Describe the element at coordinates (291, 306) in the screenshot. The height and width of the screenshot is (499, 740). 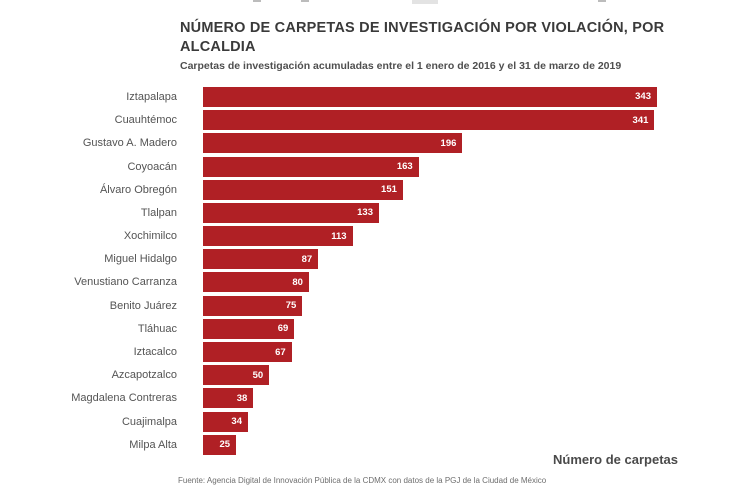
I see `bar-value-label: 75` at that location.